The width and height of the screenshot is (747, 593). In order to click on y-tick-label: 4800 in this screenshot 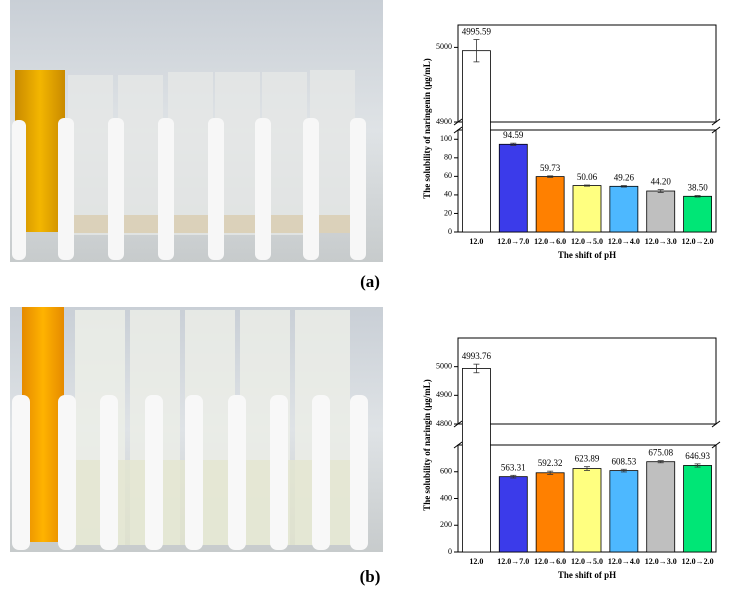, I will do `click(444, 423)`.